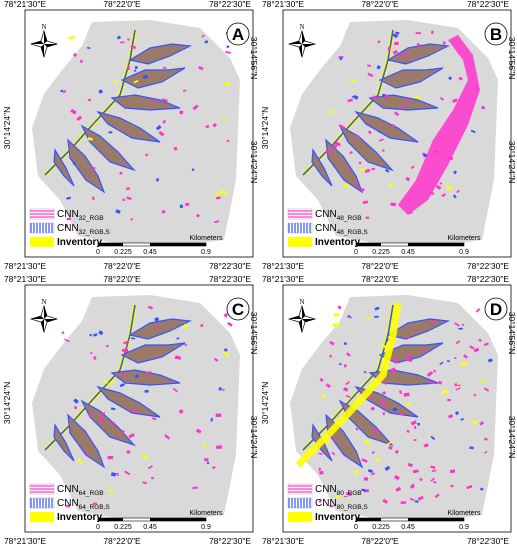  Describe the element at coordinates (380, 279) in the screenshot. I see `top-coord-mid: 78°22'0"E` at that location.